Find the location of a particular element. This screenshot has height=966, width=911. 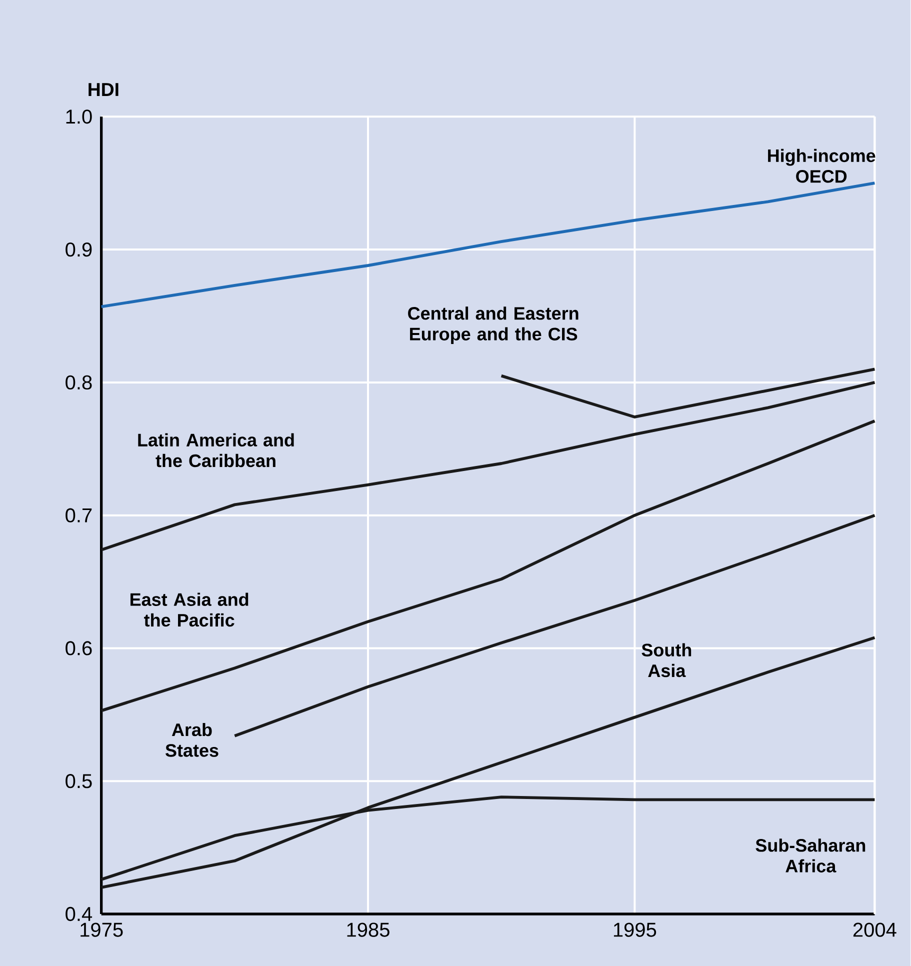

y-tick-label: 0.4 is located at coordinates (79, 914).